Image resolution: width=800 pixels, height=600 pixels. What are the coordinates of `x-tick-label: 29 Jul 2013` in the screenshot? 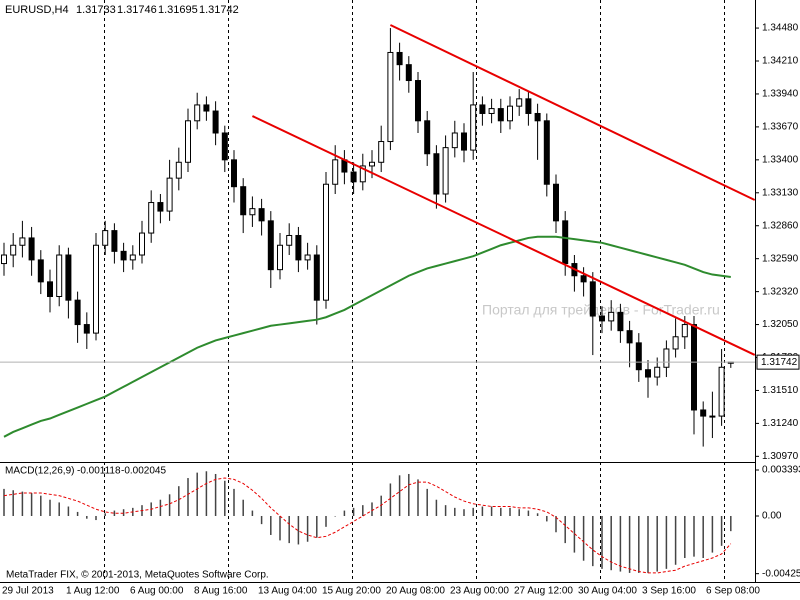 It's located at (28, 591).